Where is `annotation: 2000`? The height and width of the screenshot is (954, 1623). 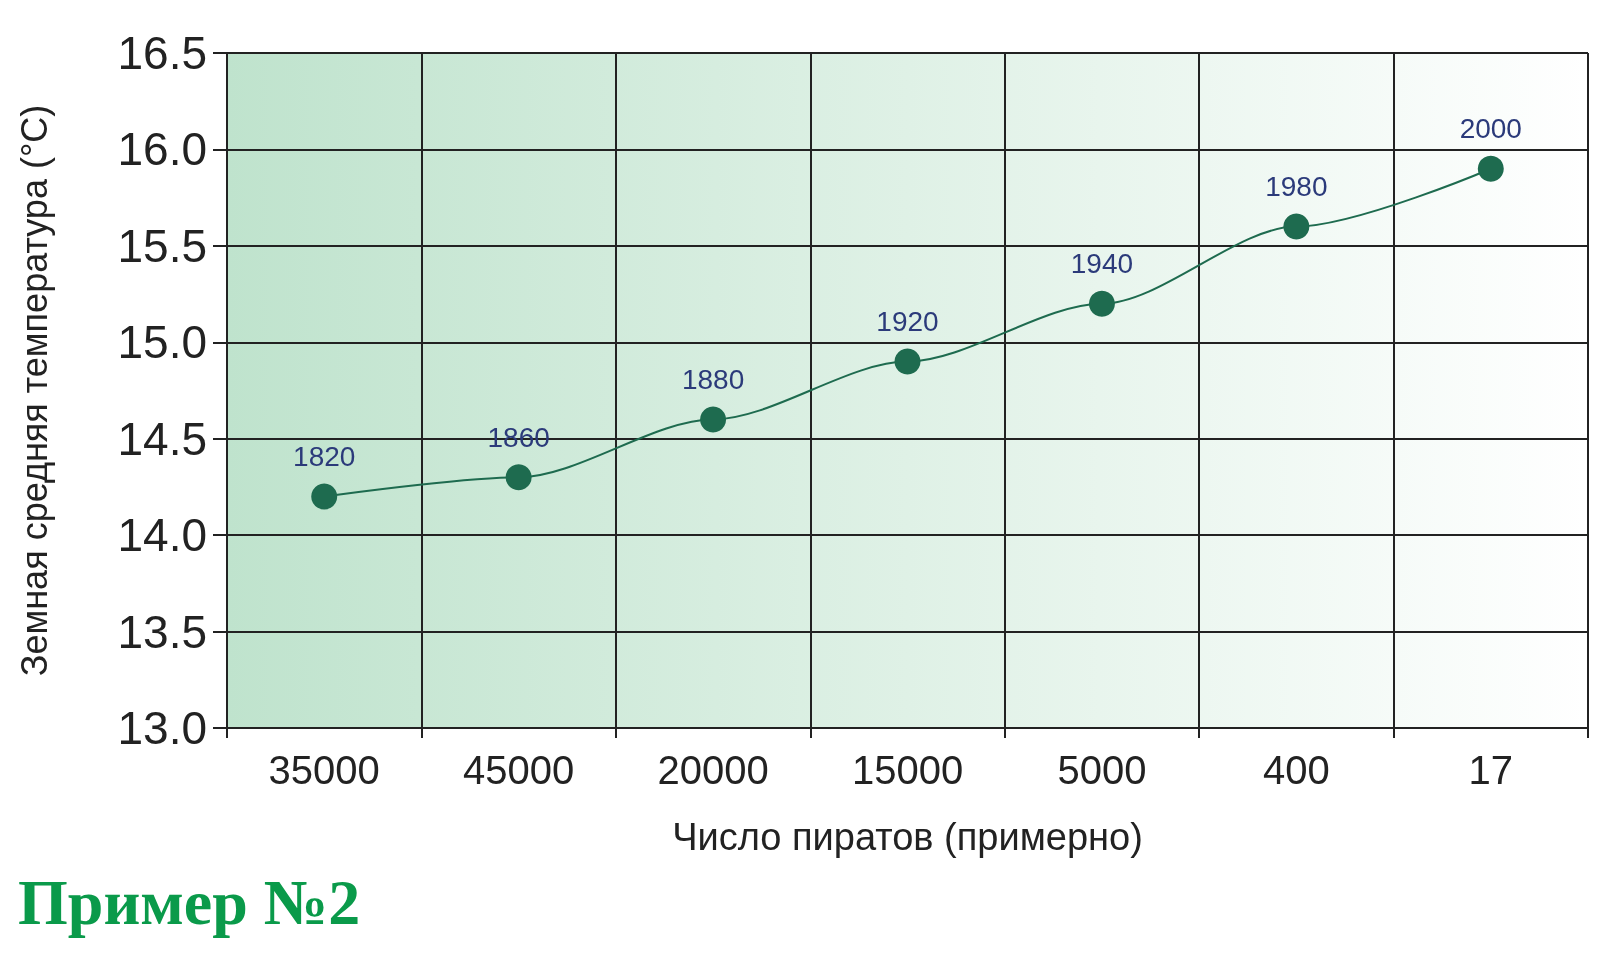 annotation: 2000 is located at coordinates (1490, 129).